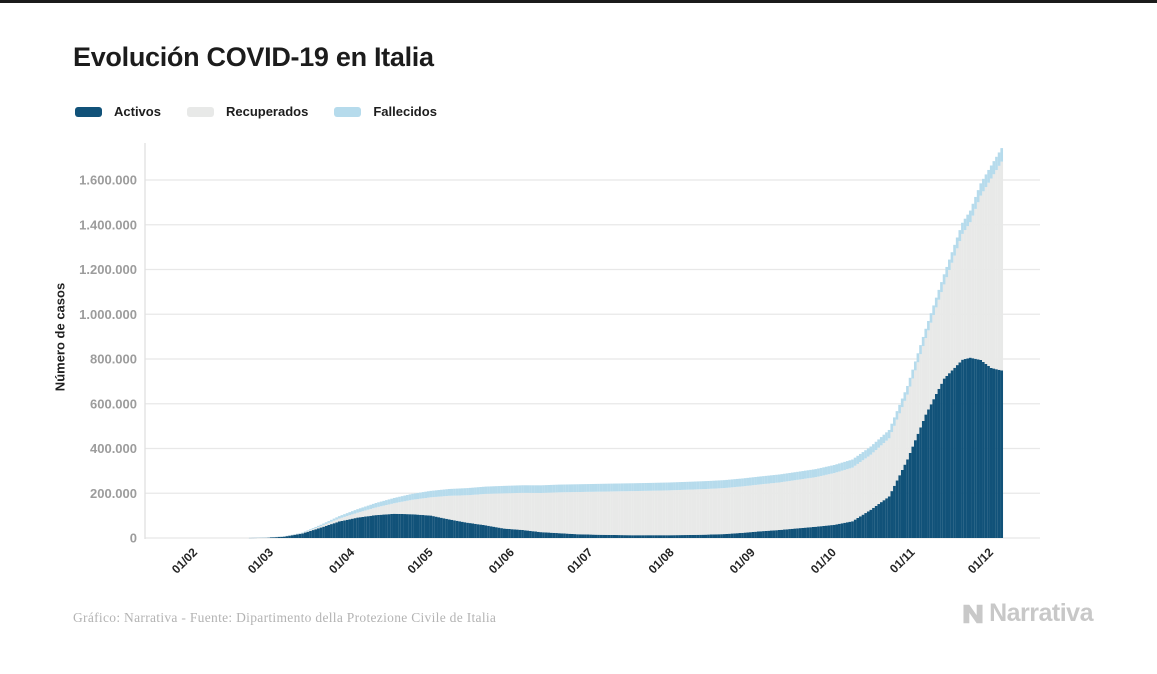  What do you see at coordinates (578, 1) in the screenshot?
I see `top-edge-artifact` at bounding box center [578, 1].